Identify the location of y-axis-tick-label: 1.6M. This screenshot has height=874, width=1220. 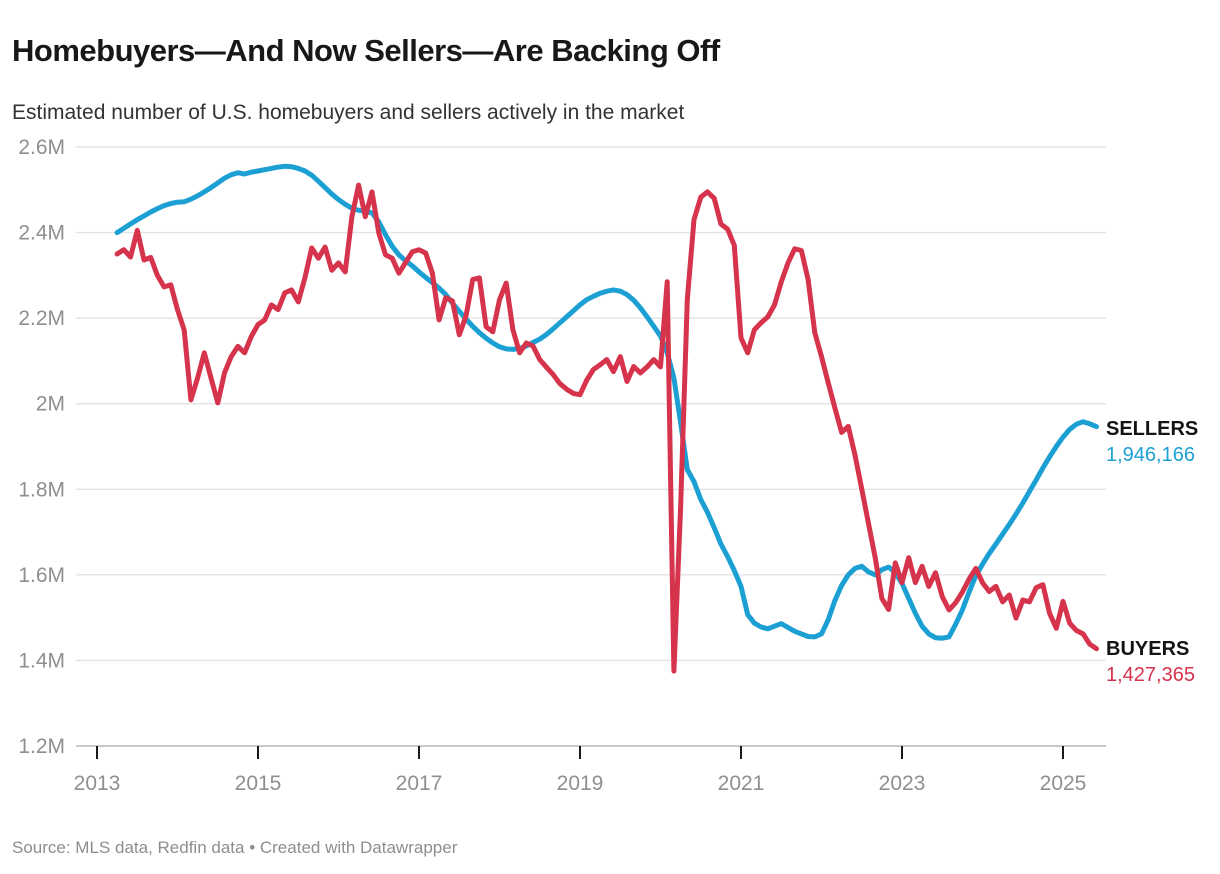
(41, 575).